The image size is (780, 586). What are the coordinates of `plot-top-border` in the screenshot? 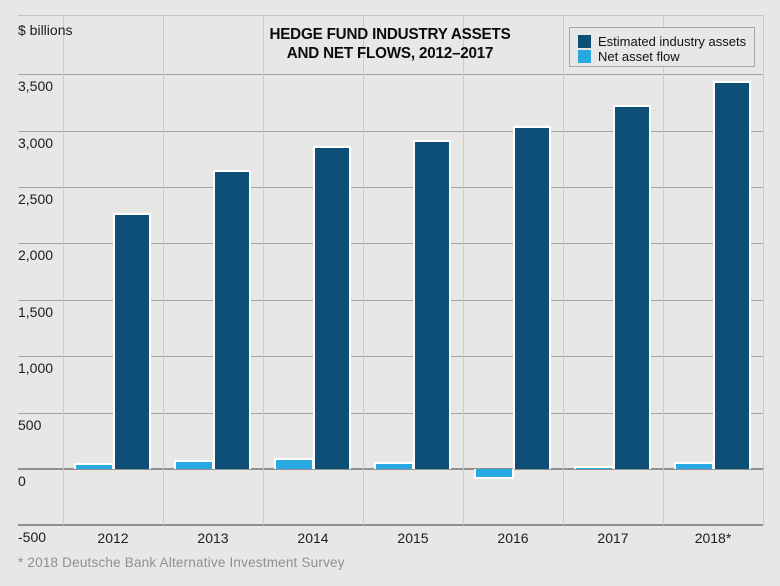 It's located at (390, 15).